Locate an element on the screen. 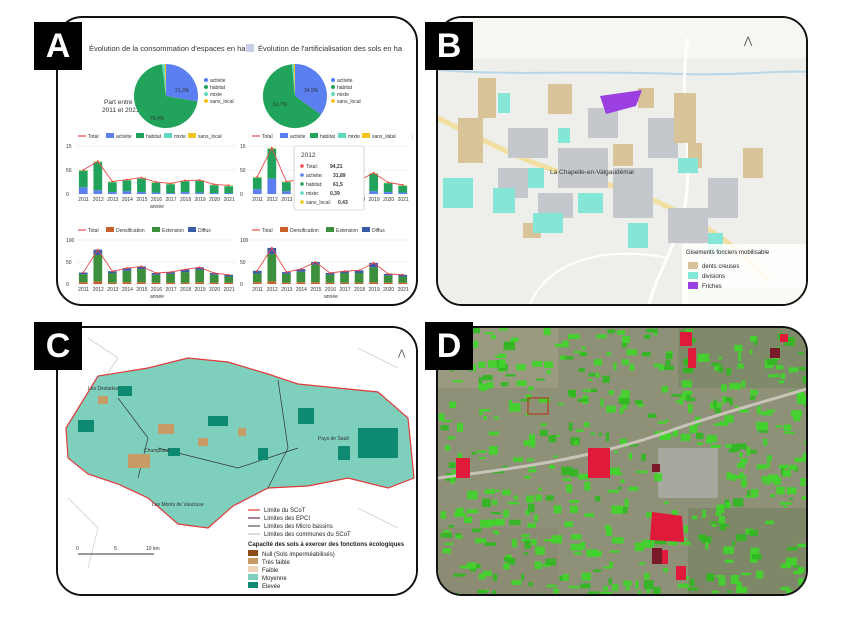 This screenshot has height=619, width=856. pie-left-slice-mixte is located at coordinates (164, 80).